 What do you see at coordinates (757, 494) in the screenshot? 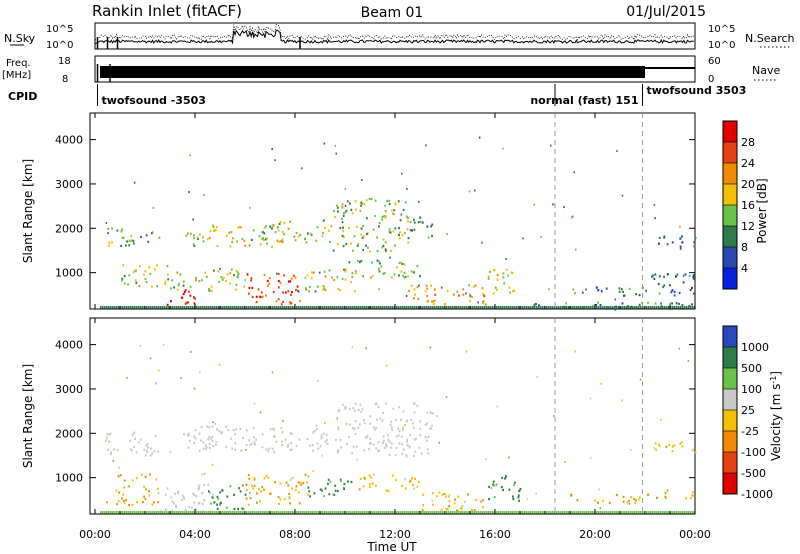
I see `colorbar-tick-label: -1000` at bounding box center [757, 494].